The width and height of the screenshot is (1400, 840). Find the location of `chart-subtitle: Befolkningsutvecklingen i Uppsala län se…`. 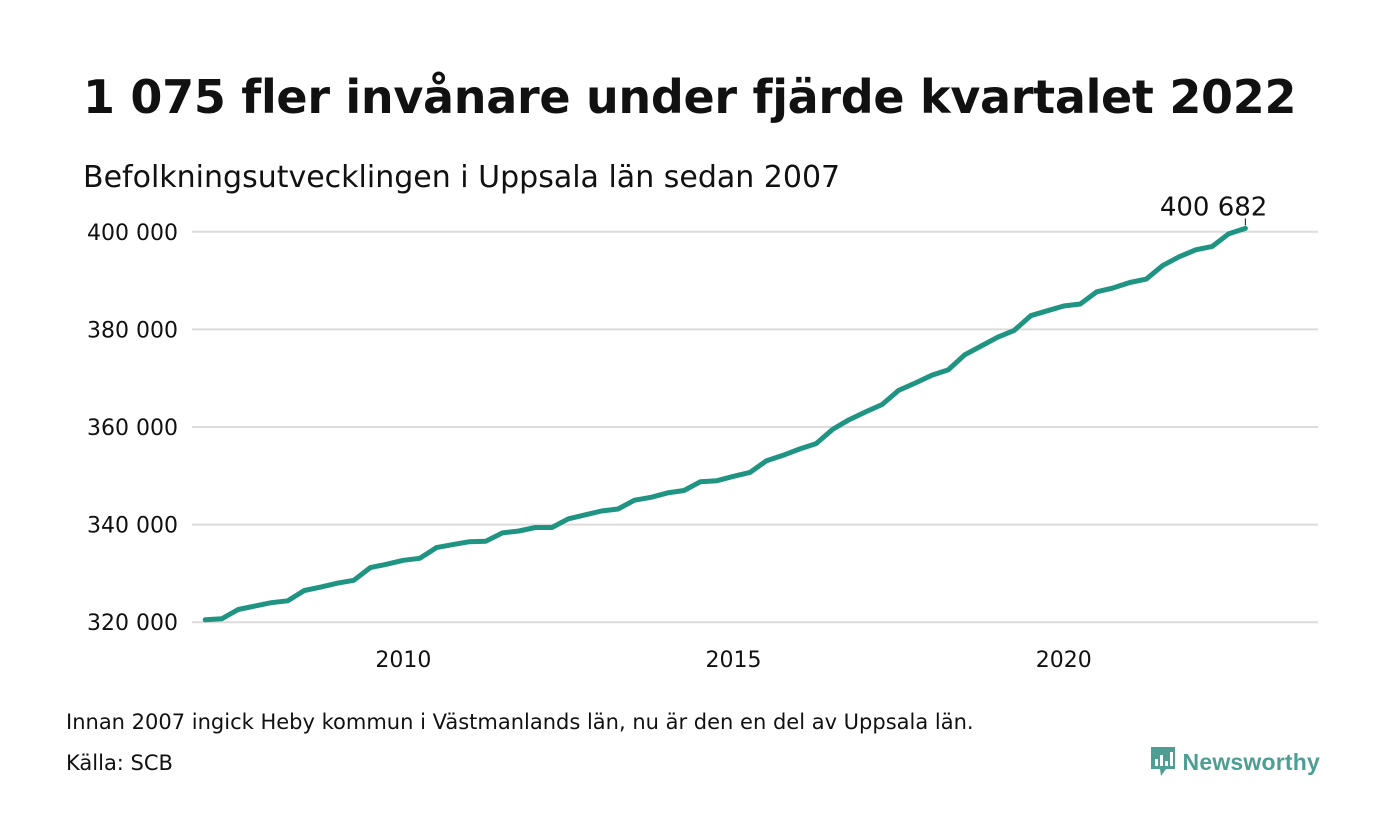

chart-subtitle: Befolkningsutvecklingen i Uppsala län se… is located at coordinates (462, 177).